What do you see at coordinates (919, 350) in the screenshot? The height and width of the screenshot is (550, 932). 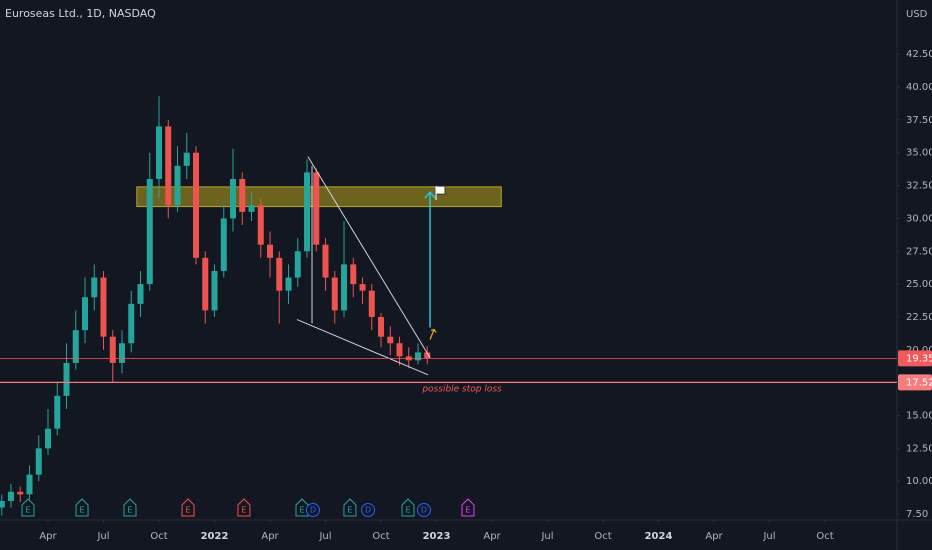 I see `y-tick-label: 20.00` at bounding box center [919, 350].